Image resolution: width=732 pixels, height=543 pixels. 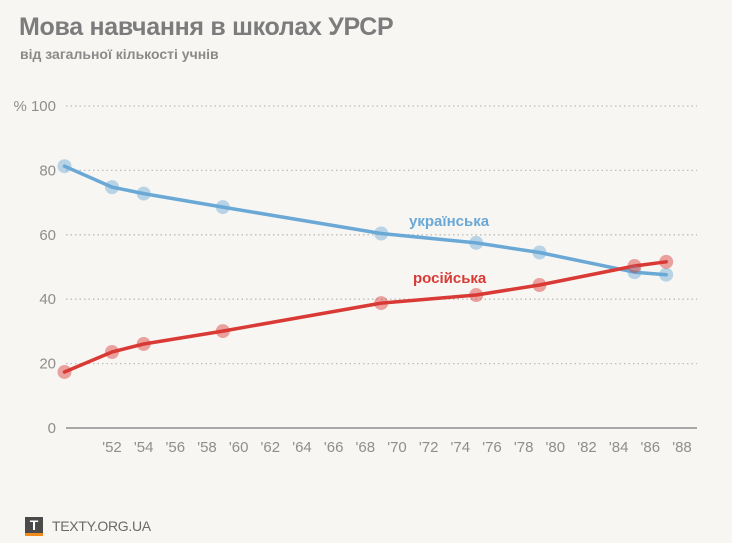 I want to click on x-tick-label: '68, so click(x=366, y=447).